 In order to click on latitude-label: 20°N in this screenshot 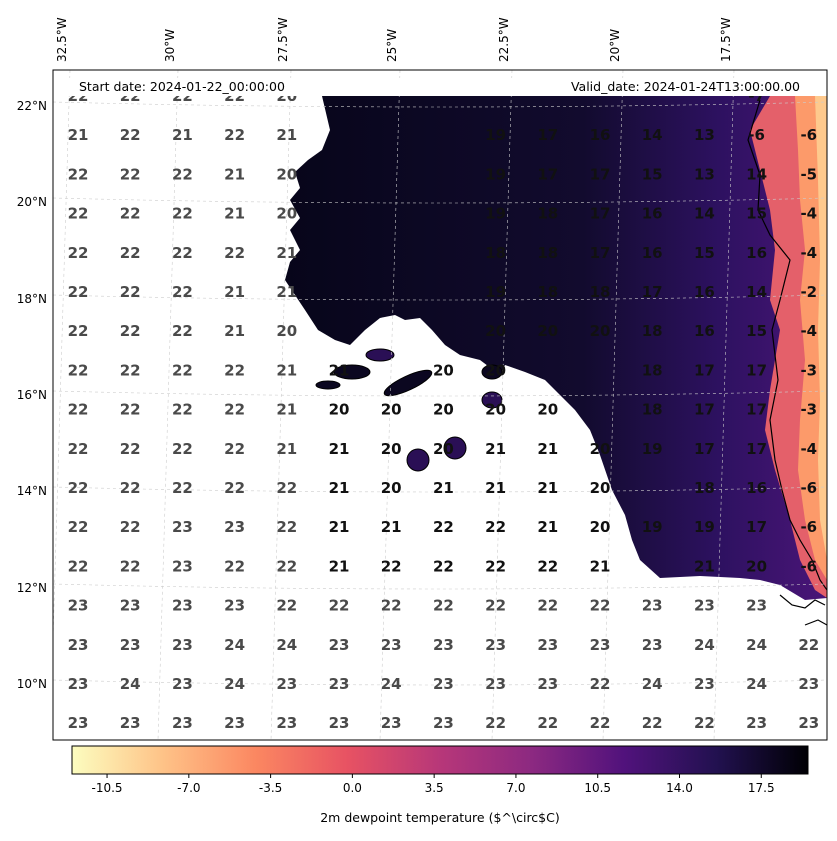, I will do `click(32, 202)`.